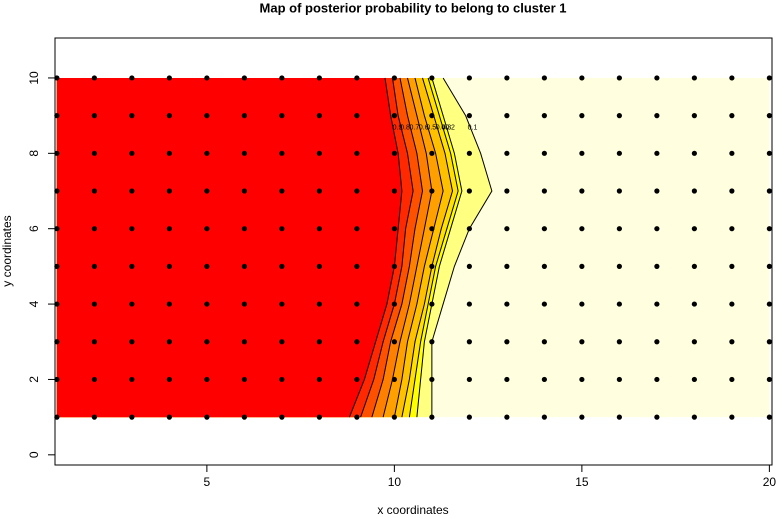 Image resolution: width=776 pixels, height=518 pixels. What do you see at coordinates (34, 153) in the screenshot?
I see `y-tick-label: 8` at bounding box center [34, 153].